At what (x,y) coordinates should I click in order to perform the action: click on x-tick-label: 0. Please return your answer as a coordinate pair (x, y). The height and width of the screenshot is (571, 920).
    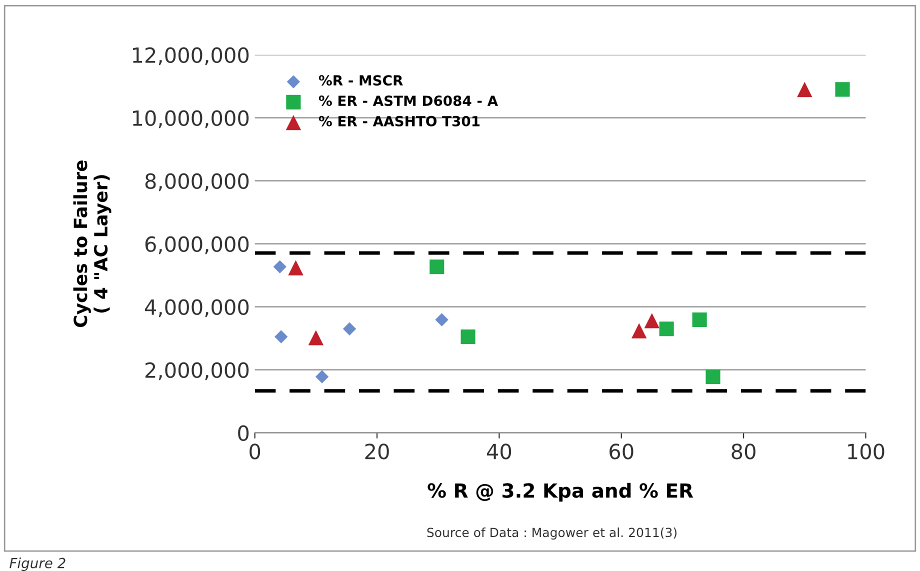
    Looking at the image, I should click on (255, 452).